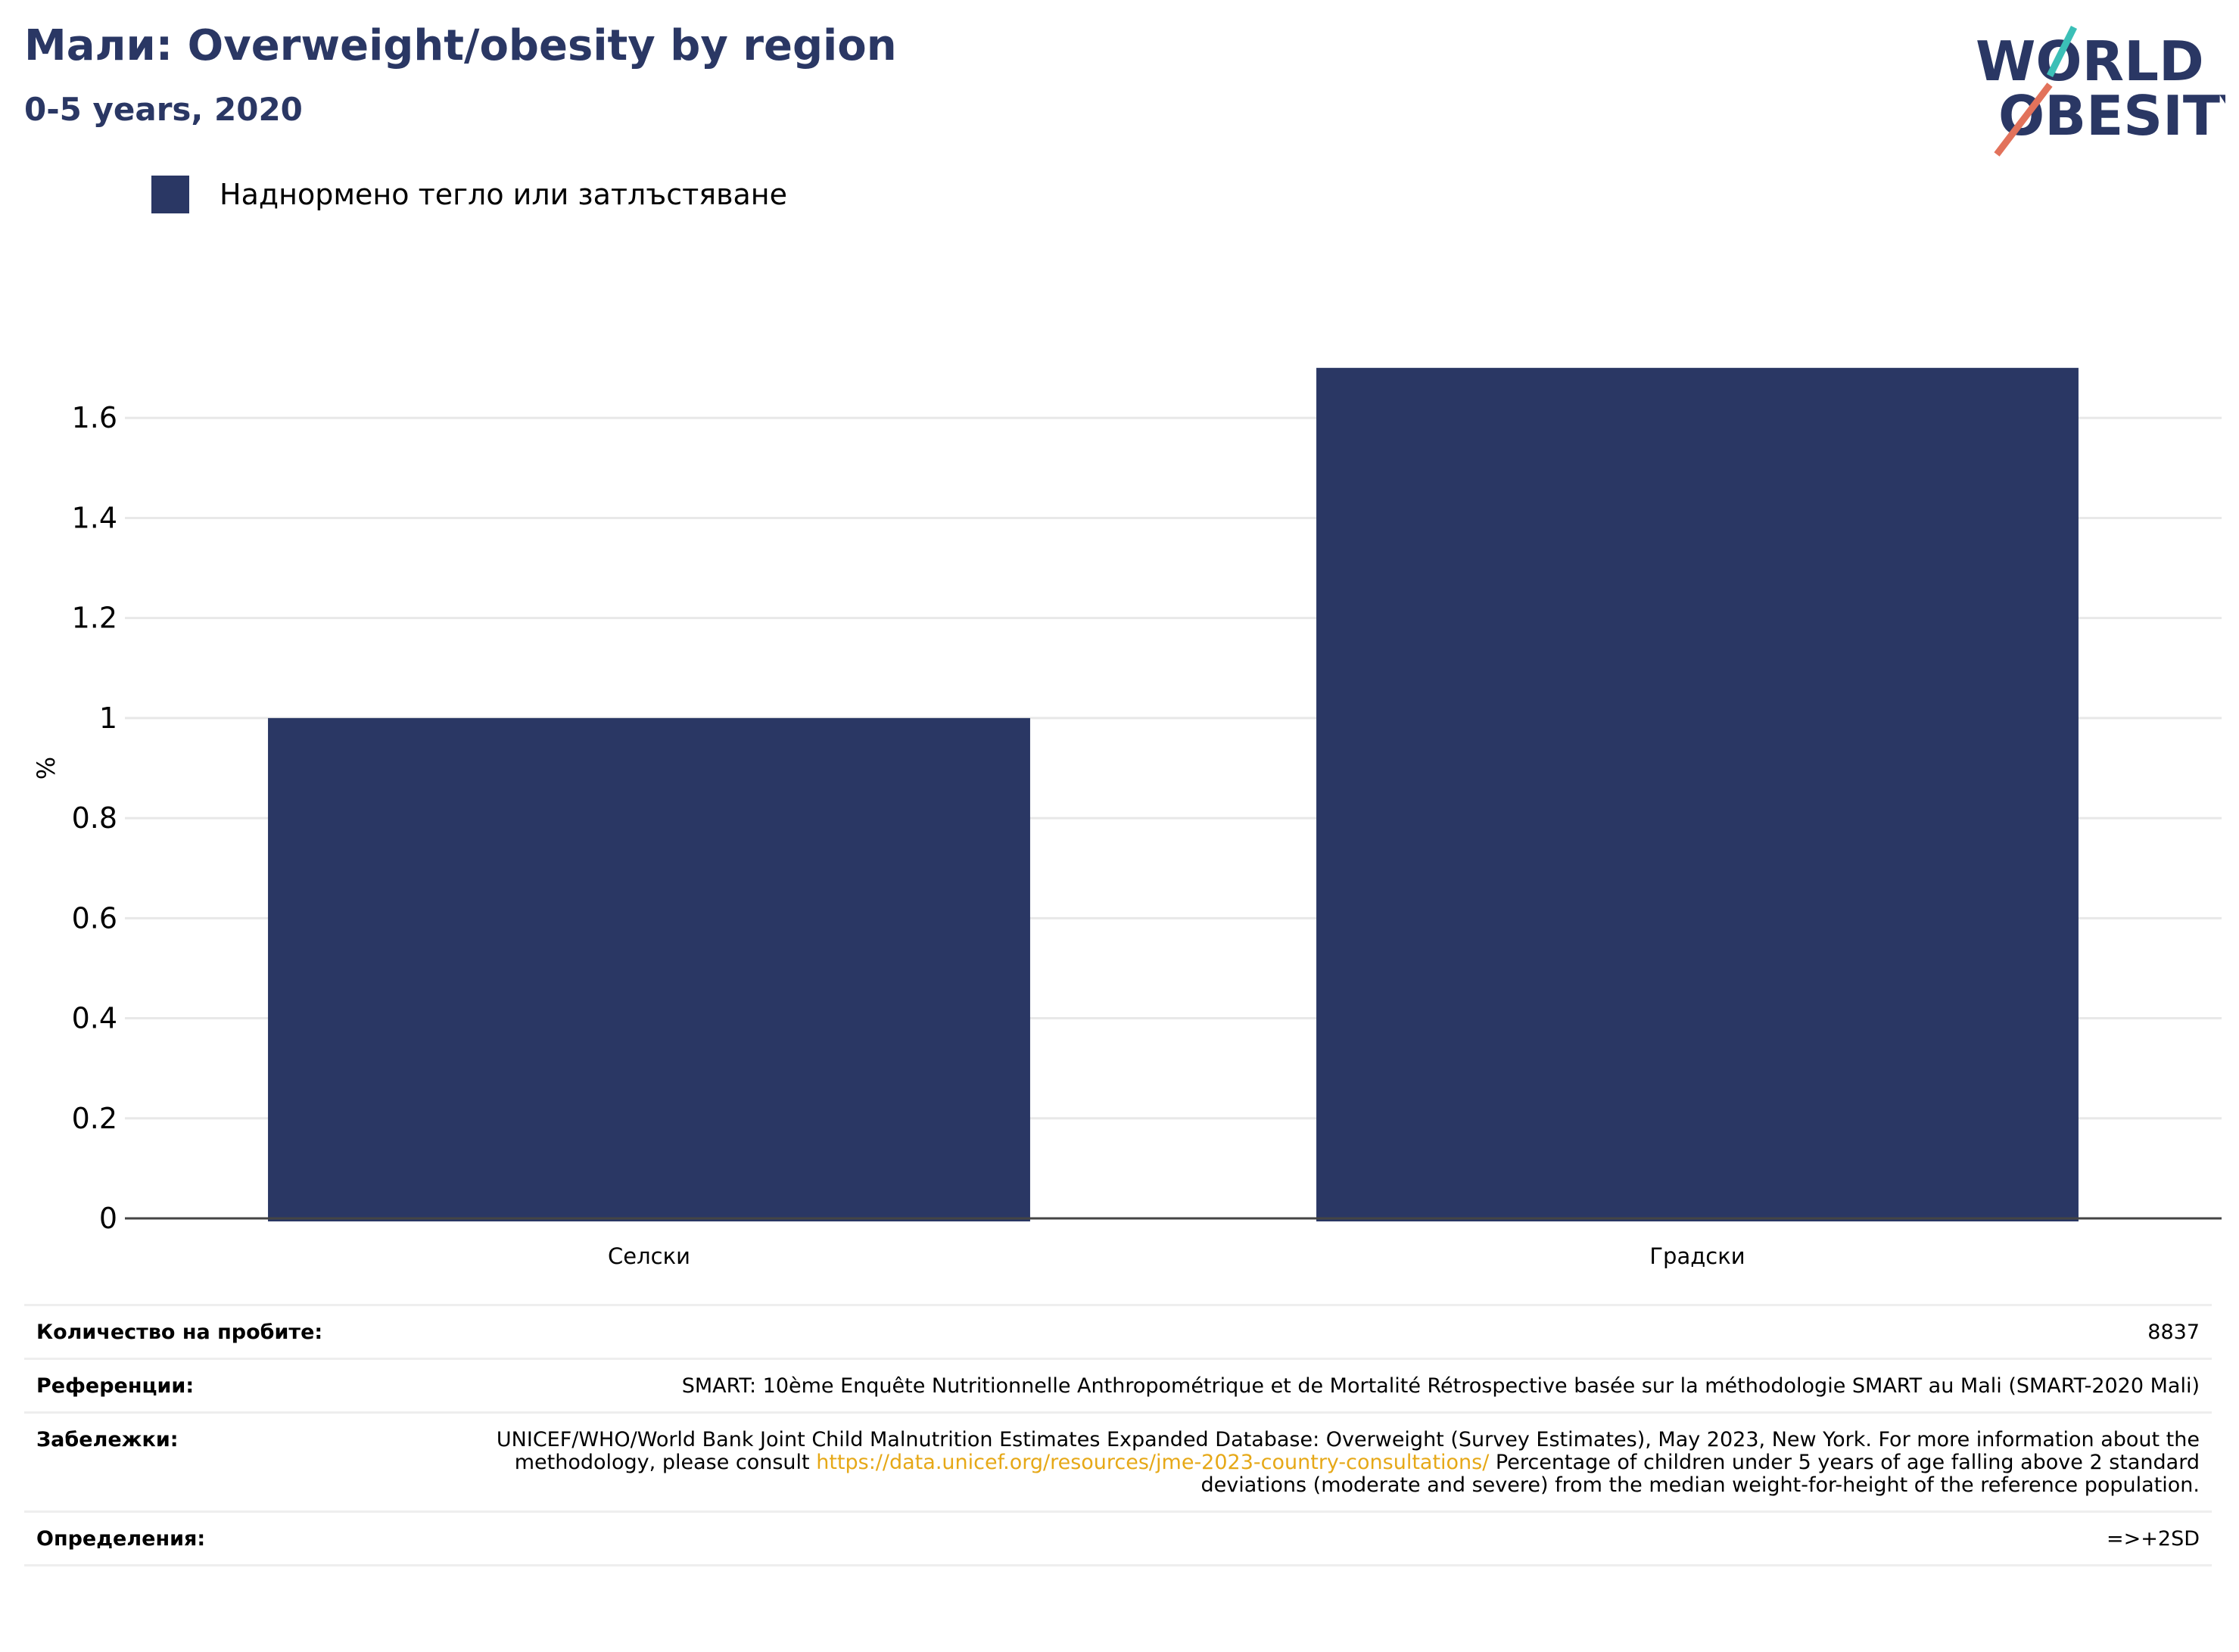 This screenshot has height=1652, width=2239. Describe the element at coordinates (121, 1539) in the screenshot. I see `definitions-label: Определения:` at that location.